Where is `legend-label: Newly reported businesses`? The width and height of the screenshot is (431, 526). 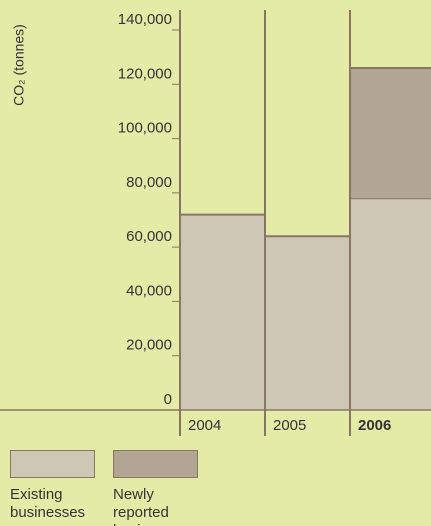 legend-label: Newly reported businesses is located at coordinates (150, 506).